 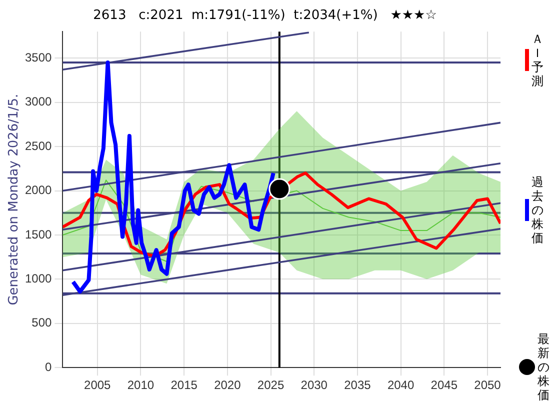 I want to click on legend-label: 過去の株価, so click(x=538, y=210).